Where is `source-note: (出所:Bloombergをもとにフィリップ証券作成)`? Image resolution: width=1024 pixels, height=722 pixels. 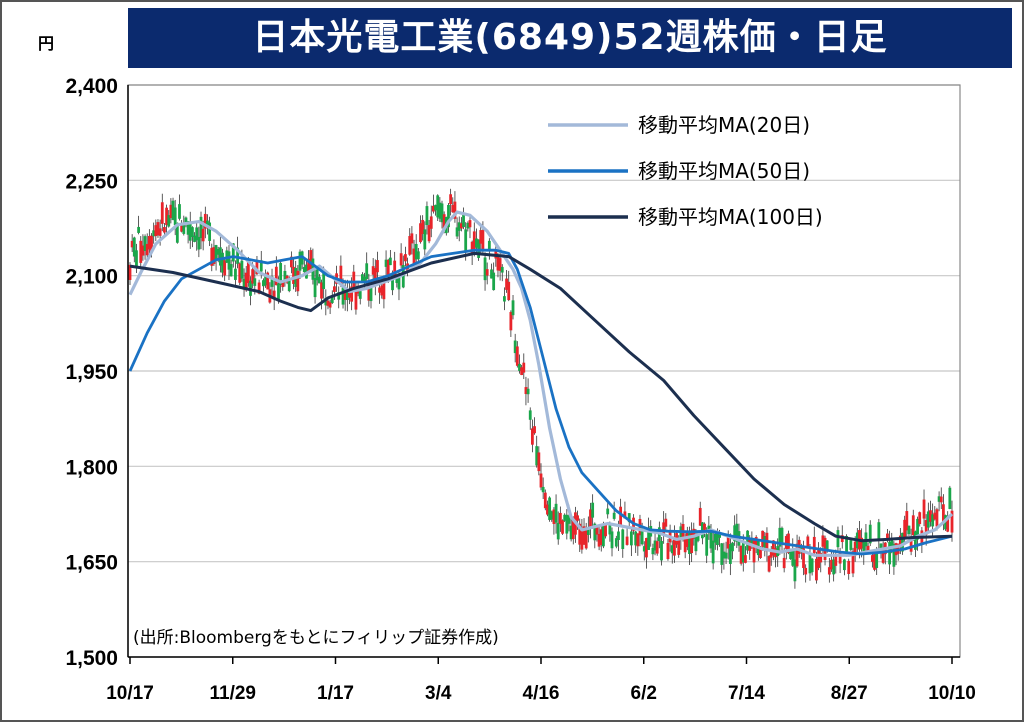 source-note: (出所:Bloombergをもとにフィリップ証券作成) is located at coordinates (316, 638).